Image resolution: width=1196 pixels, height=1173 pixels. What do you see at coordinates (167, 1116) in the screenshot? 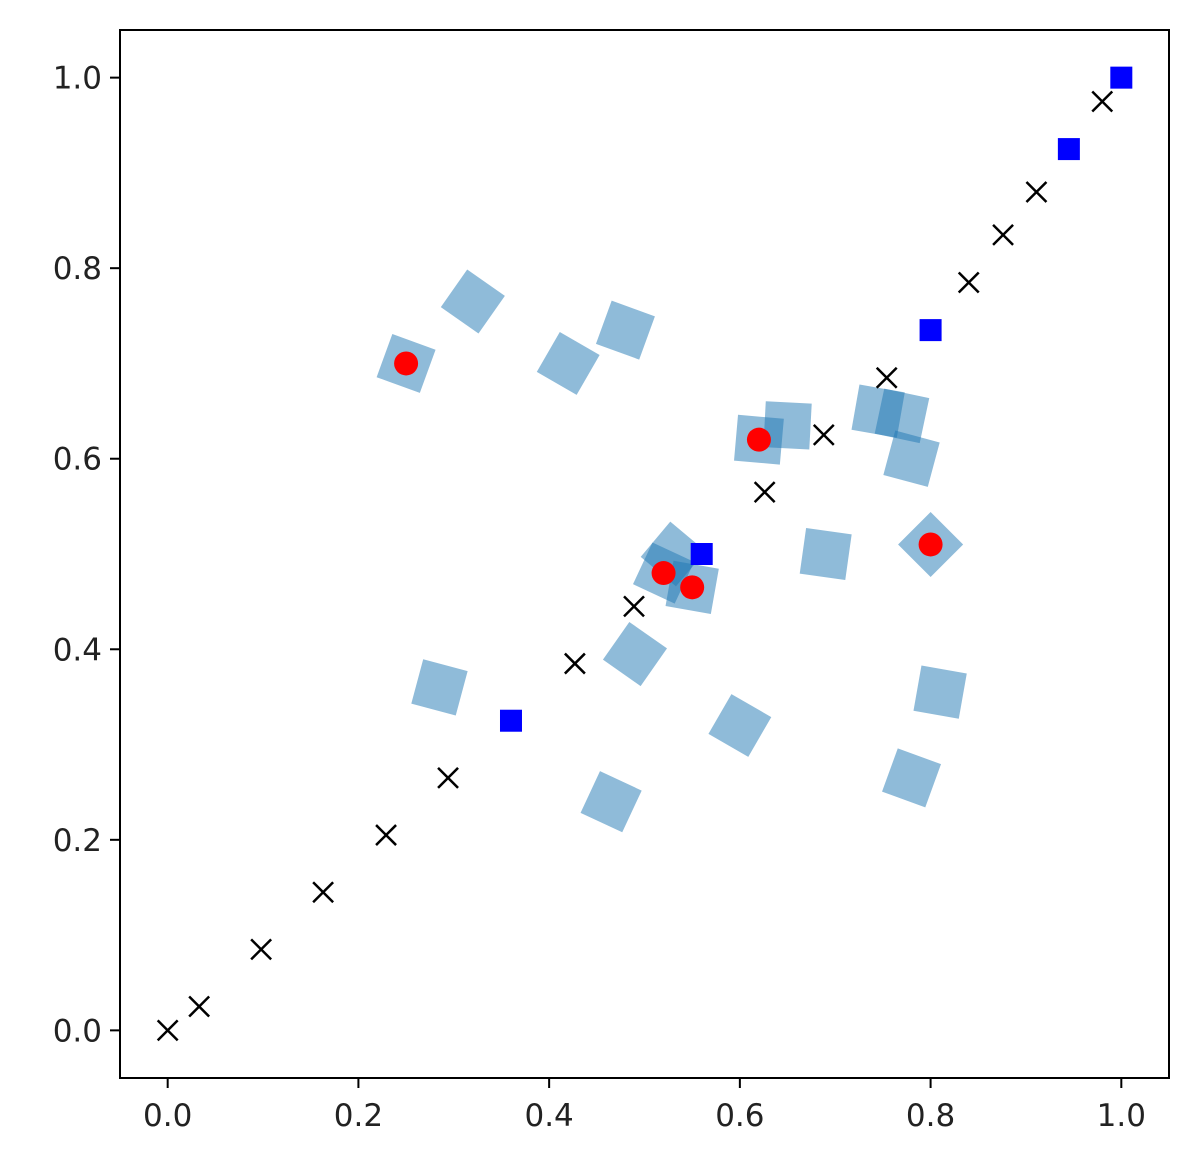
I see `x-tick-label: 0.0` at bounding box center [167, 1116].